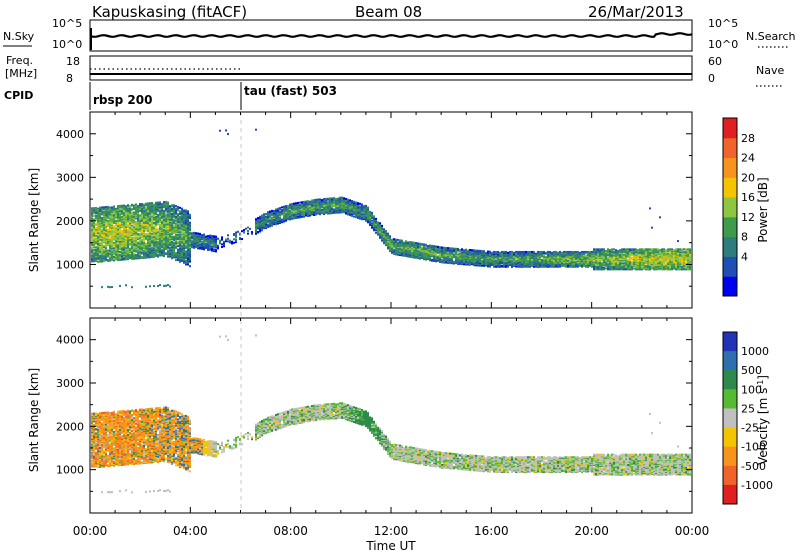 The width and height of the screenshot is (800, 554). I want to click on freq-left-label-1: Freq., so click(19, 60).